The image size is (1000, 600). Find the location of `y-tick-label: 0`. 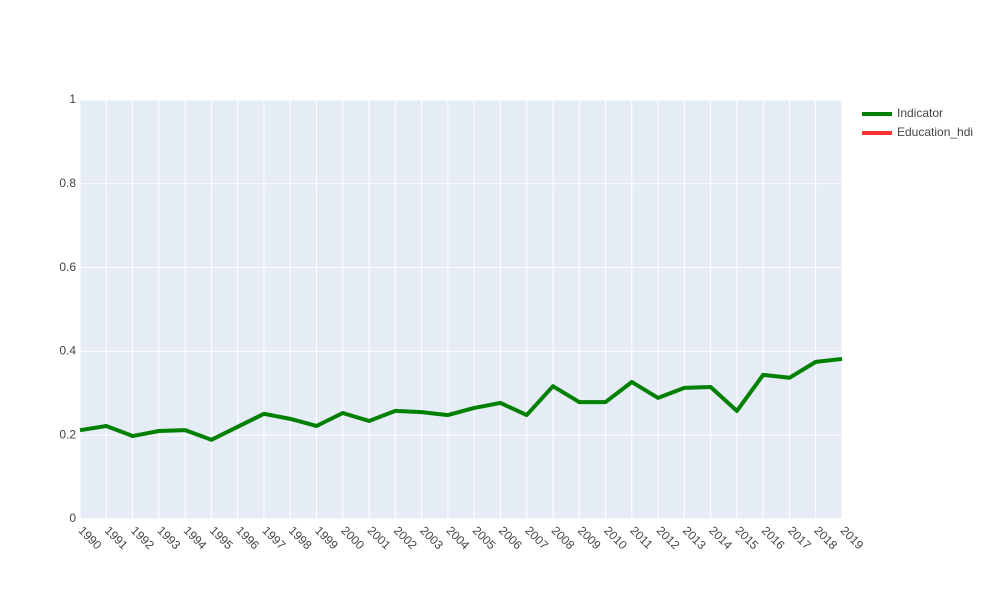

y-tick-label: 0 is located at coordinates (72, 518).